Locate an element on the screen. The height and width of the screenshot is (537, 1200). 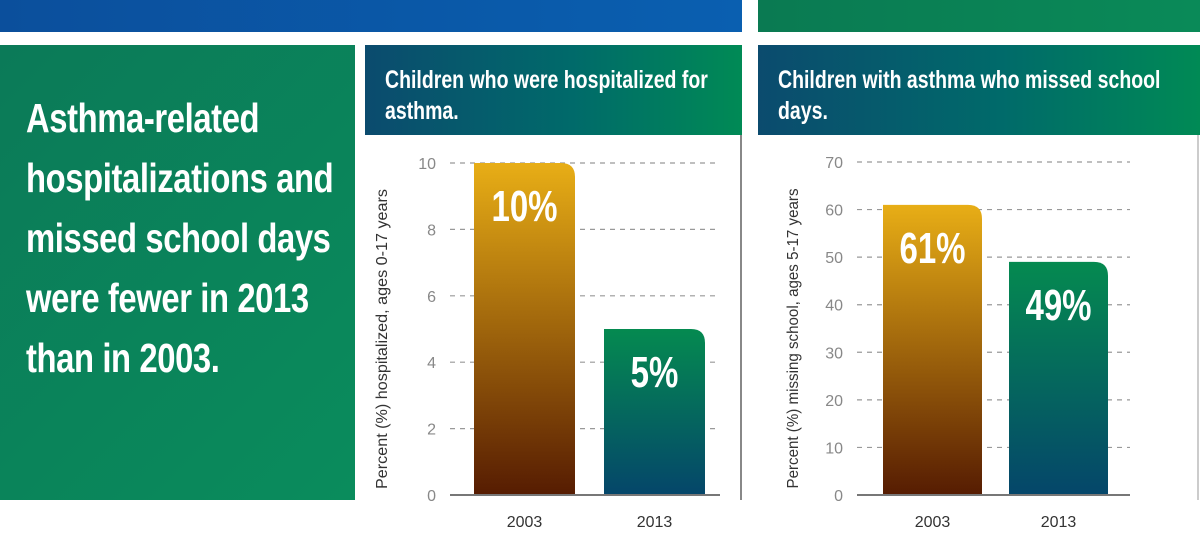
y-tick-label: 60 is located at coordinates (834, 211).